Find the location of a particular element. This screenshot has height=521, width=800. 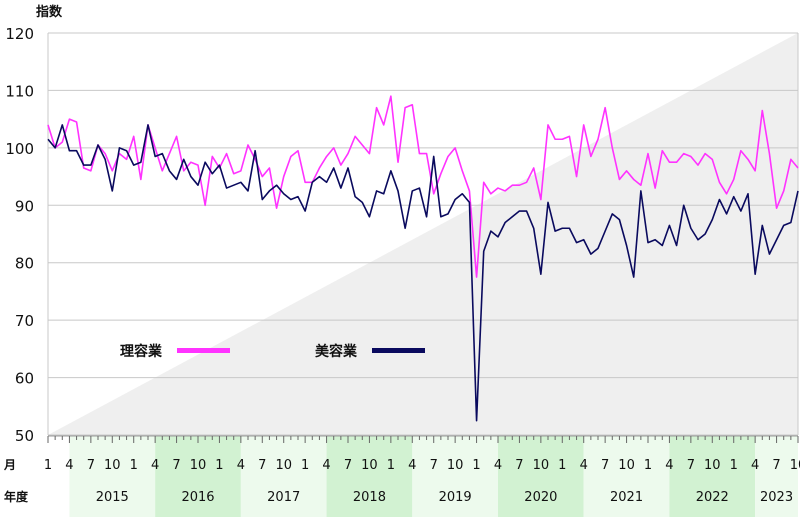

fiscal-year-label-2022: 2022 is located at coordinates (712, 497).